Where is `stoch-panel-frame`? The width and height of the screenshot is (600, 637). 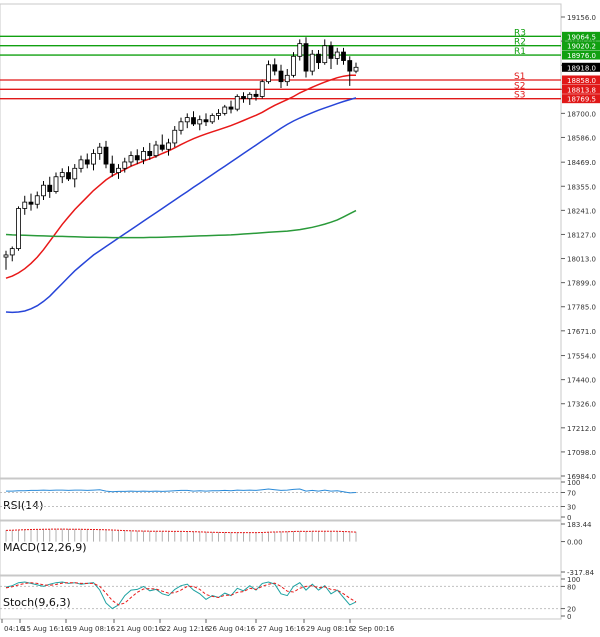 stoch-panel-frame is located at coordinates (281, 597).